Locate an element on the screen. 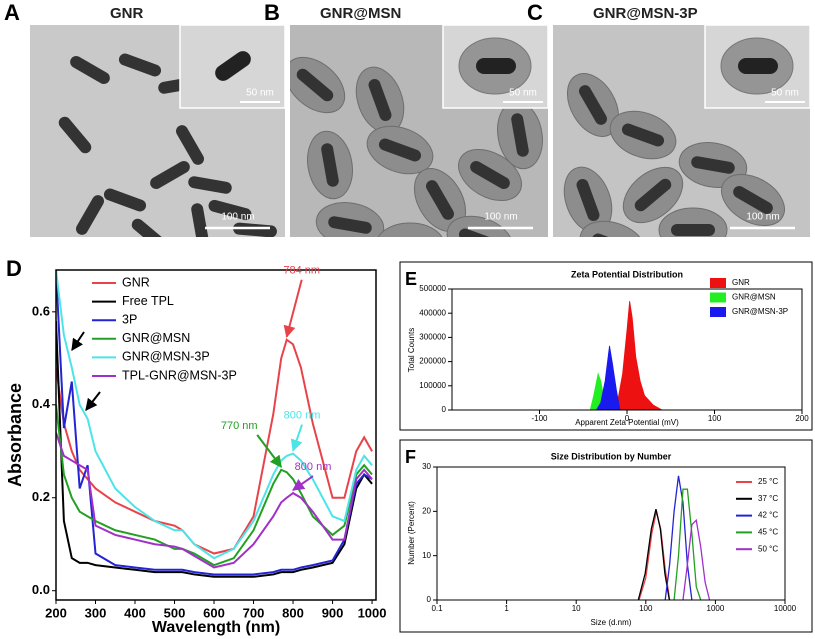 The image size is (815, 639). inset-rod is located at coordinates (233, 66).